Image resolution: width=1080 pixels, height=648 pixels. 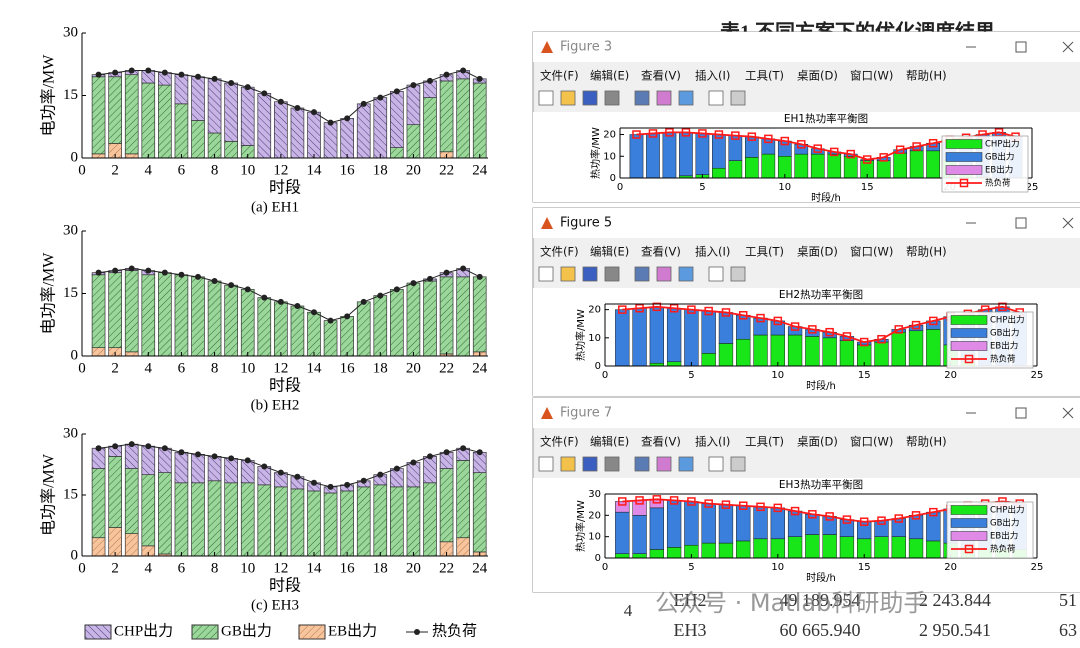 I want to click on maximize-button, so click(x=1021, y=47).